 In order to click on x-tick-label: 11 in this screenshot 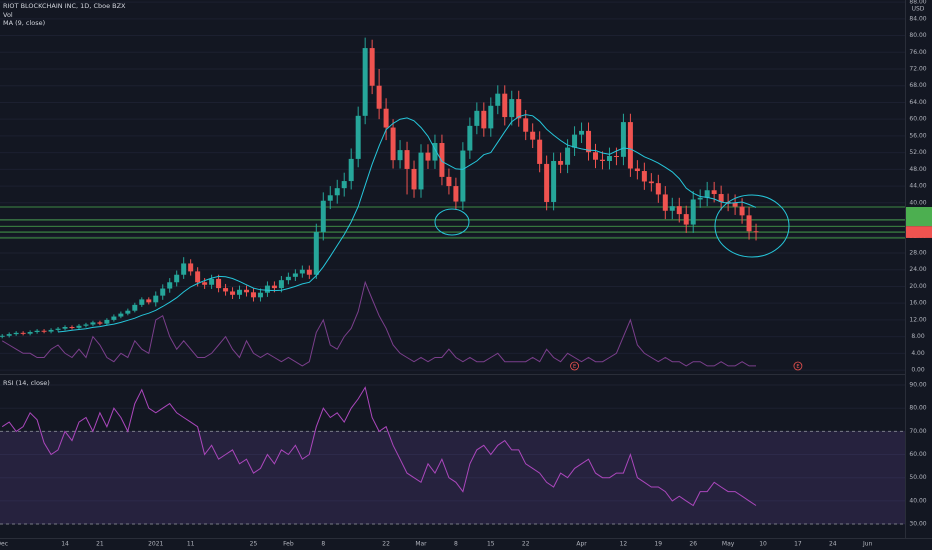, I will do `click(191, 544)`.